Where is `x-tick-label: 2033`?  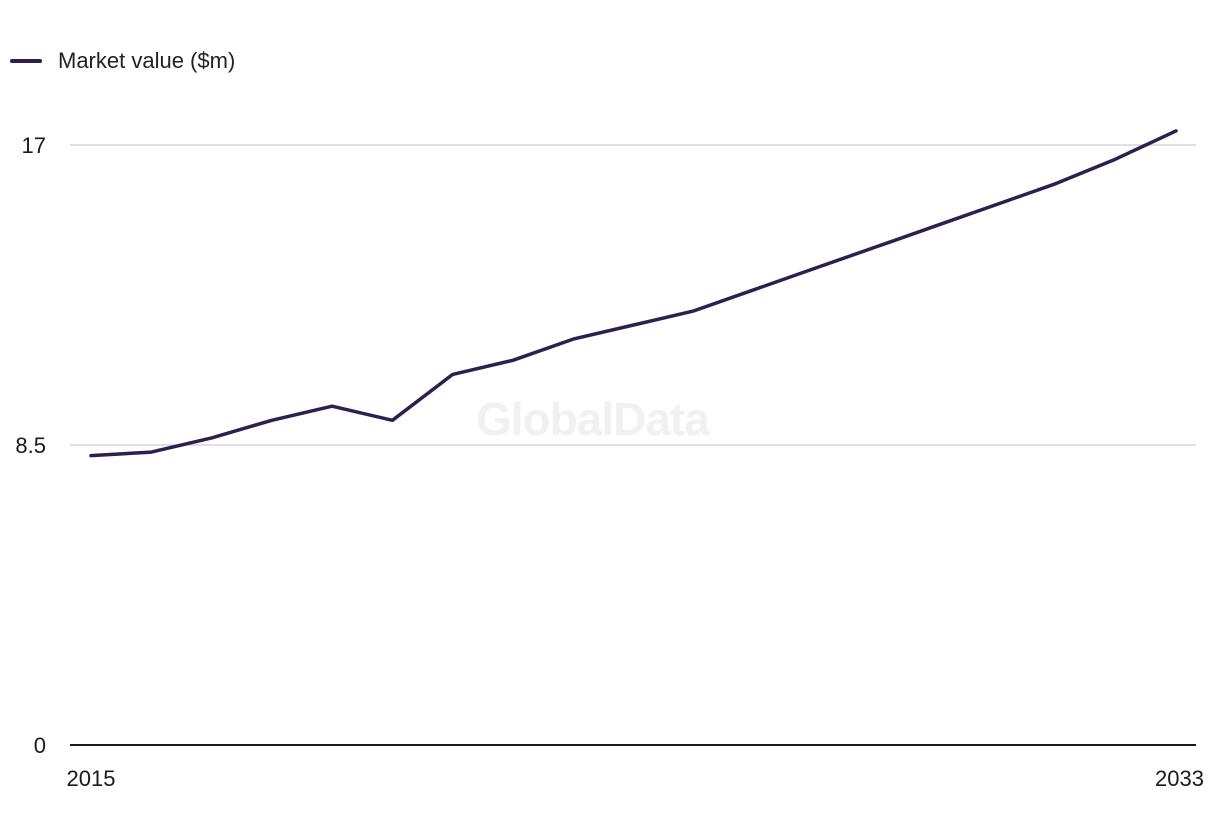
x-tick-label: 2033 is located at coordinates (1179, 778).